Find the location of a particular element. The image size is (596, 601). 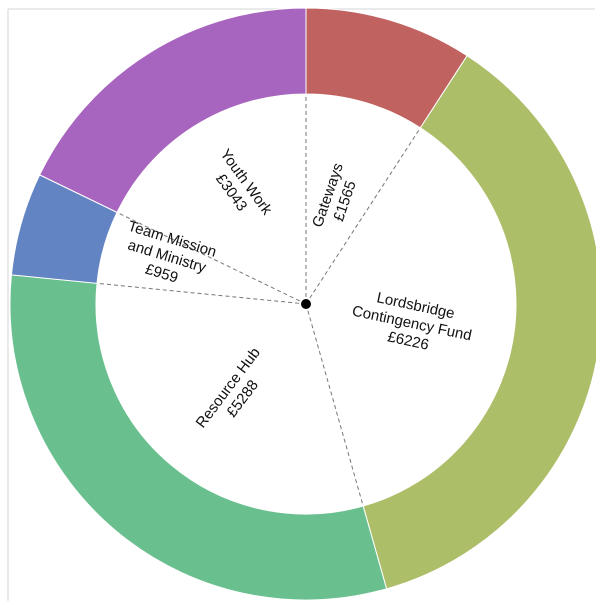

slice-label-gateways: Gateways£1565 is located at coordinates (336, 198).